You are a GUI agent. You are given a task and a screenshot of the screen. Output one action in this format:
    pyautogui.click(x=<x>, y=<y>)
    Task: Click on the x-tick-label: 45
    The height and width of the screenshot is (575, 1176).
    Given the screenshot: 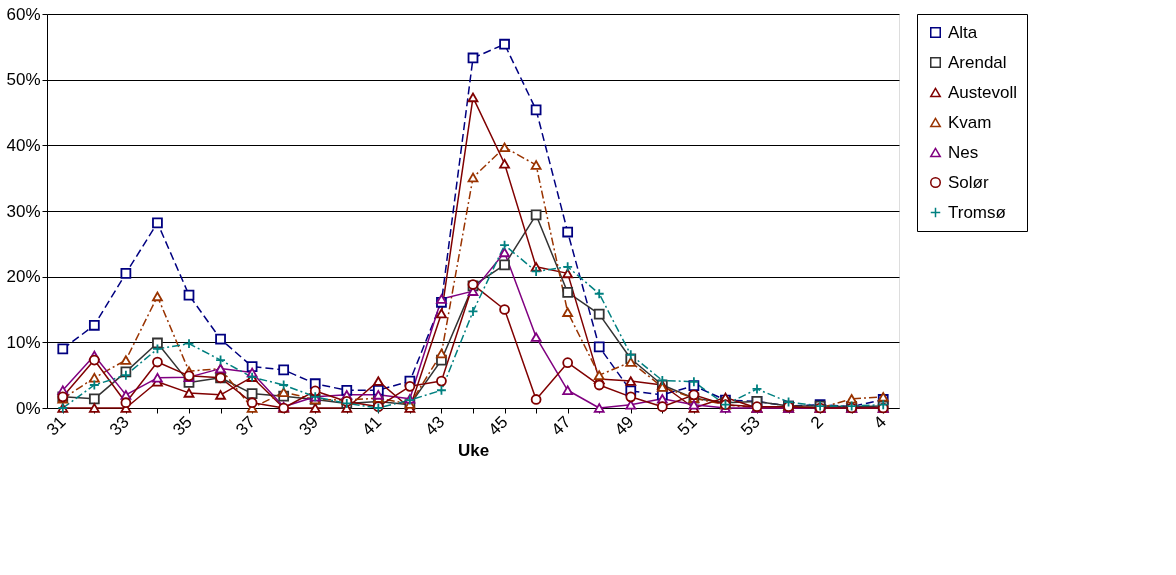 What is the action you would take?
    pyautogui.click(x=498, y=426)
    